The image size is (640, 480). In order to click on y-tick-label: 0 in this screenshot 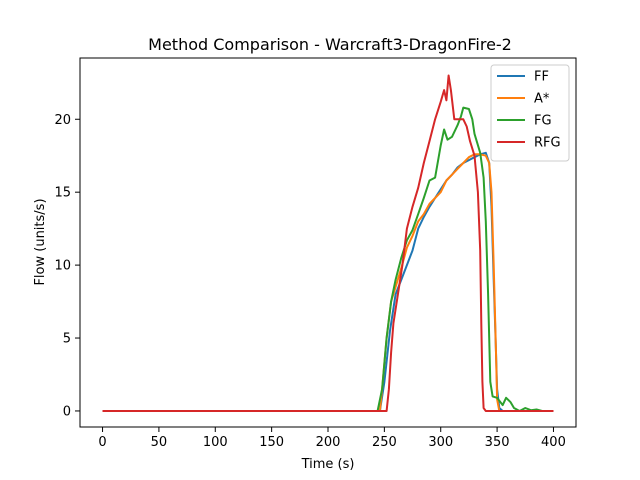, I will do `click(67, 411)`.